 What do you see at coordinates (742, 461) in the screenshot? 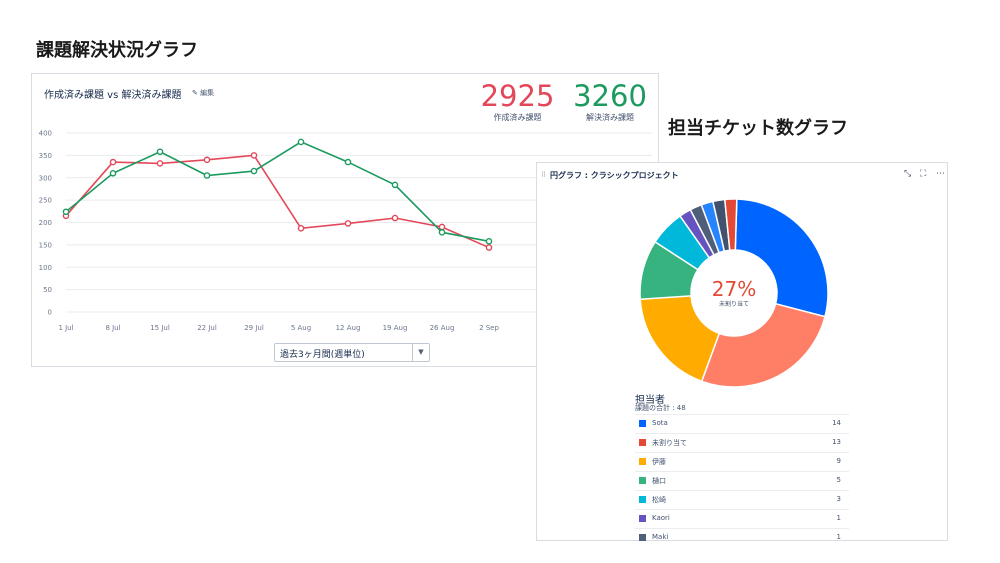
I see `legend-row: 伊藤 9` at bounding box center [742, 461].